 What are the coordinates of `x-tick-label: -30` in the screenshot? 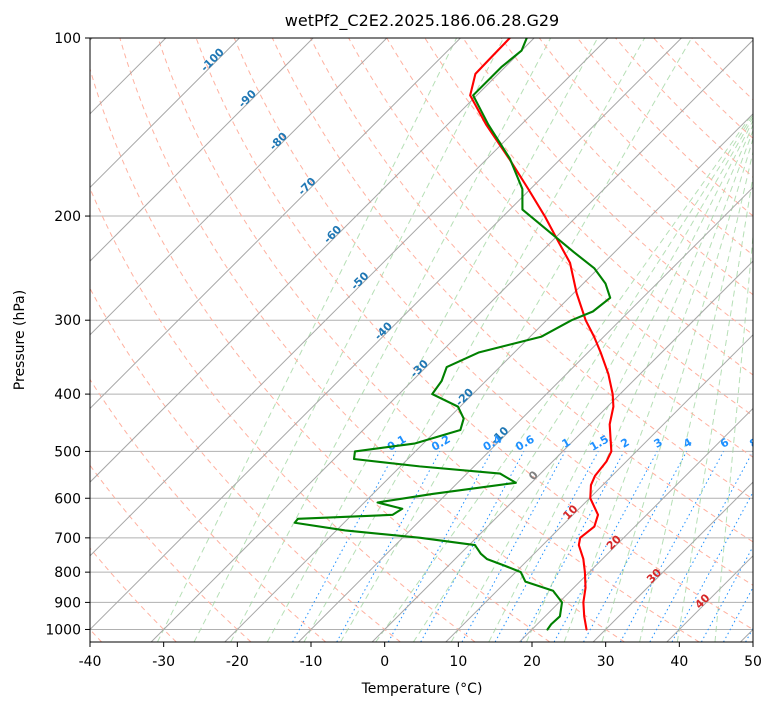 It's located at (163, 662).